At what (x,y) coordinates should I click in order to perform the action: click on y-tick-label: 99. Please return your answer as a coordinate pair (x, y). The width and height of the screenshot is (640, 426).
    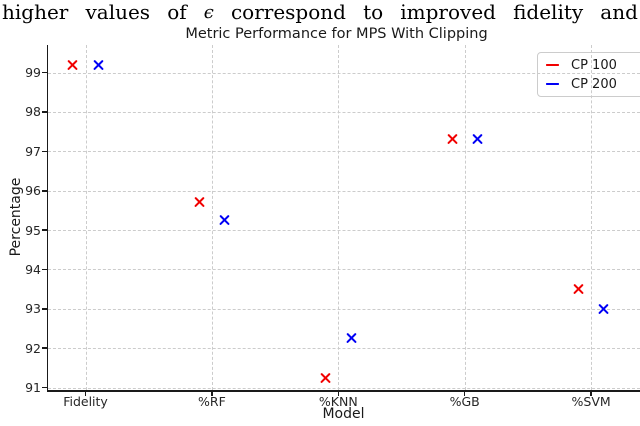
    Looking at the image, I should click on (33, 73).